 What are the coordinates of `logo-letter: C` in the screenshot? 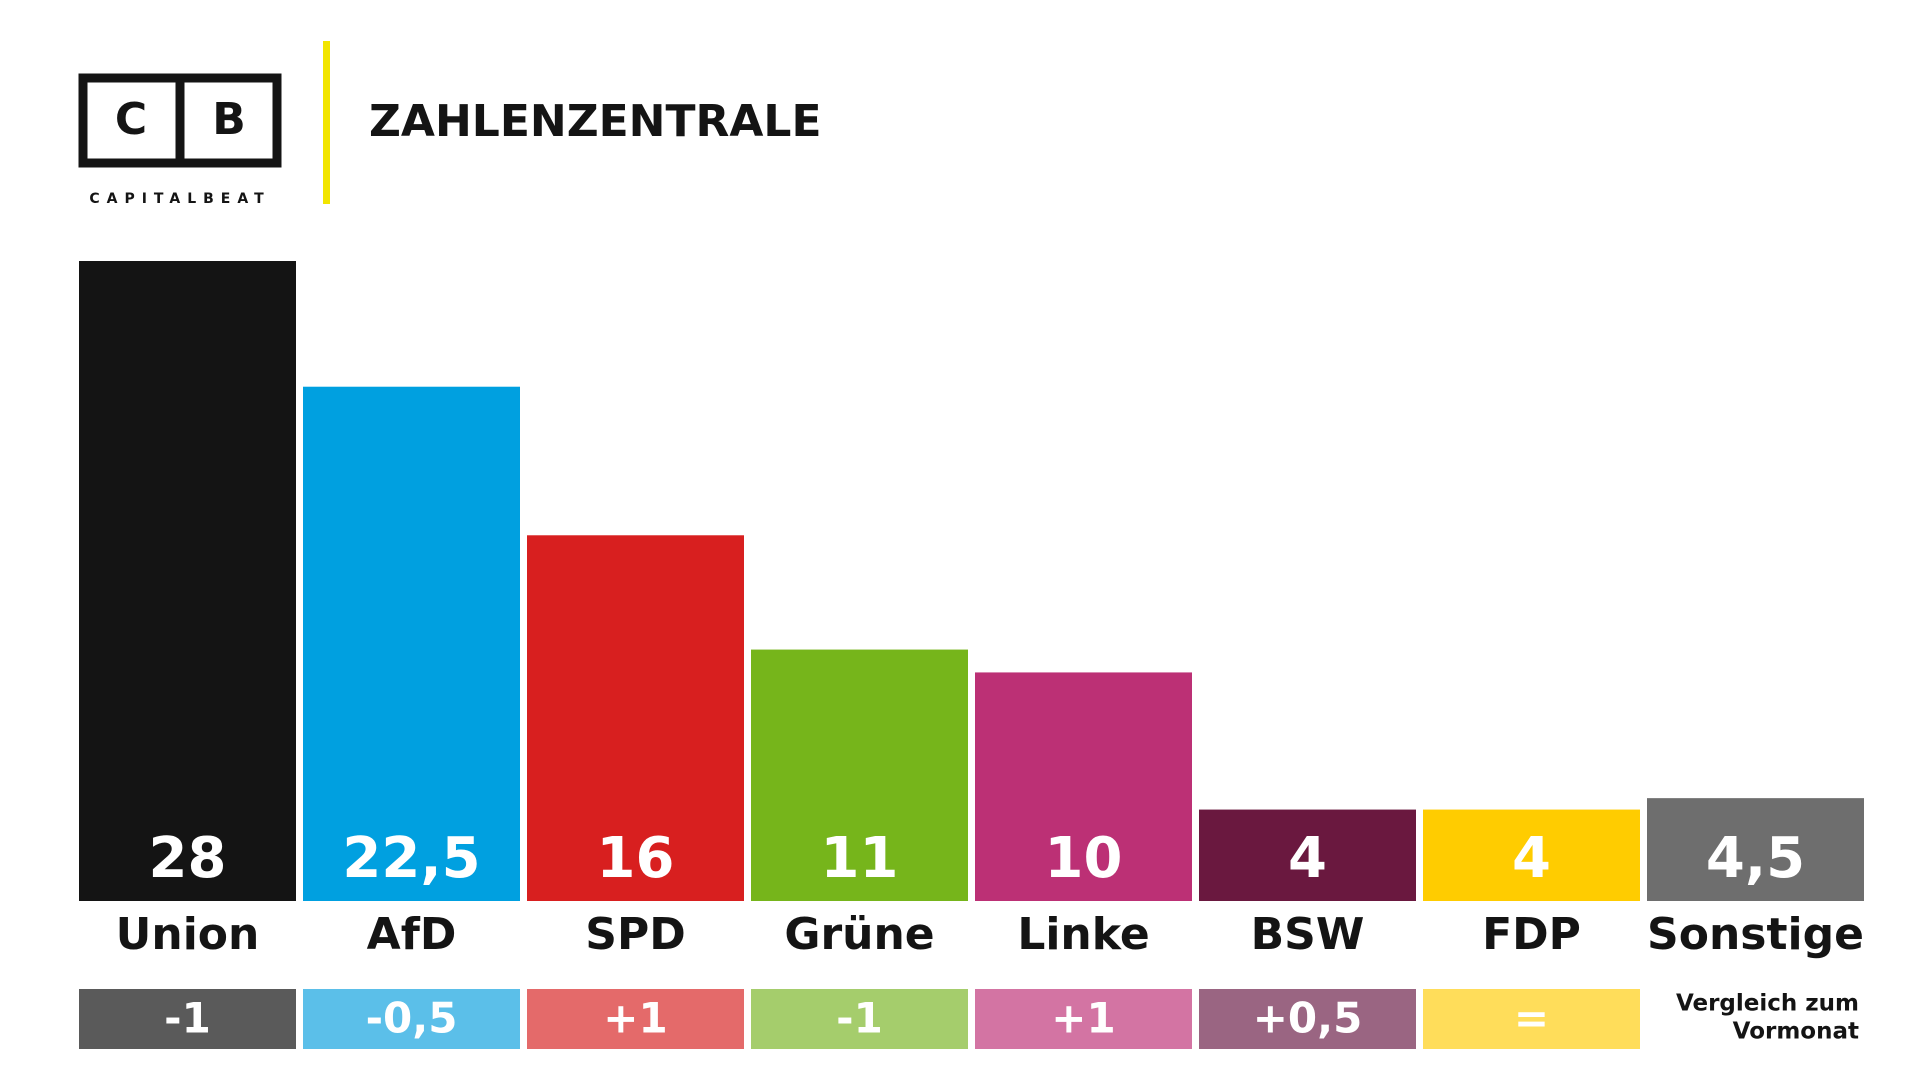 It's located at (131, 119).